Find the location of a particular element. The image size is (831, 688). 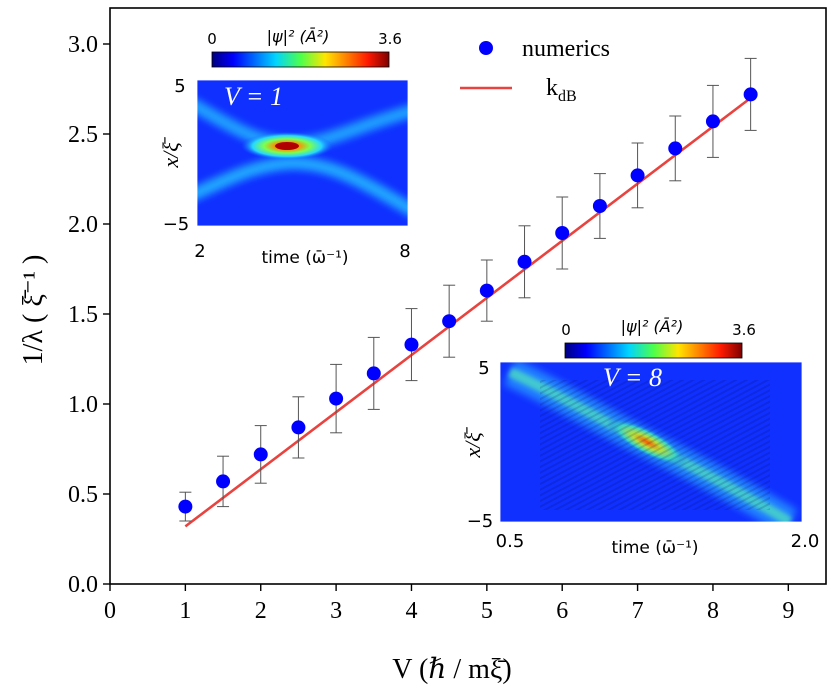

y-tick-label: 2.0 is located at coordinates (83, 225).